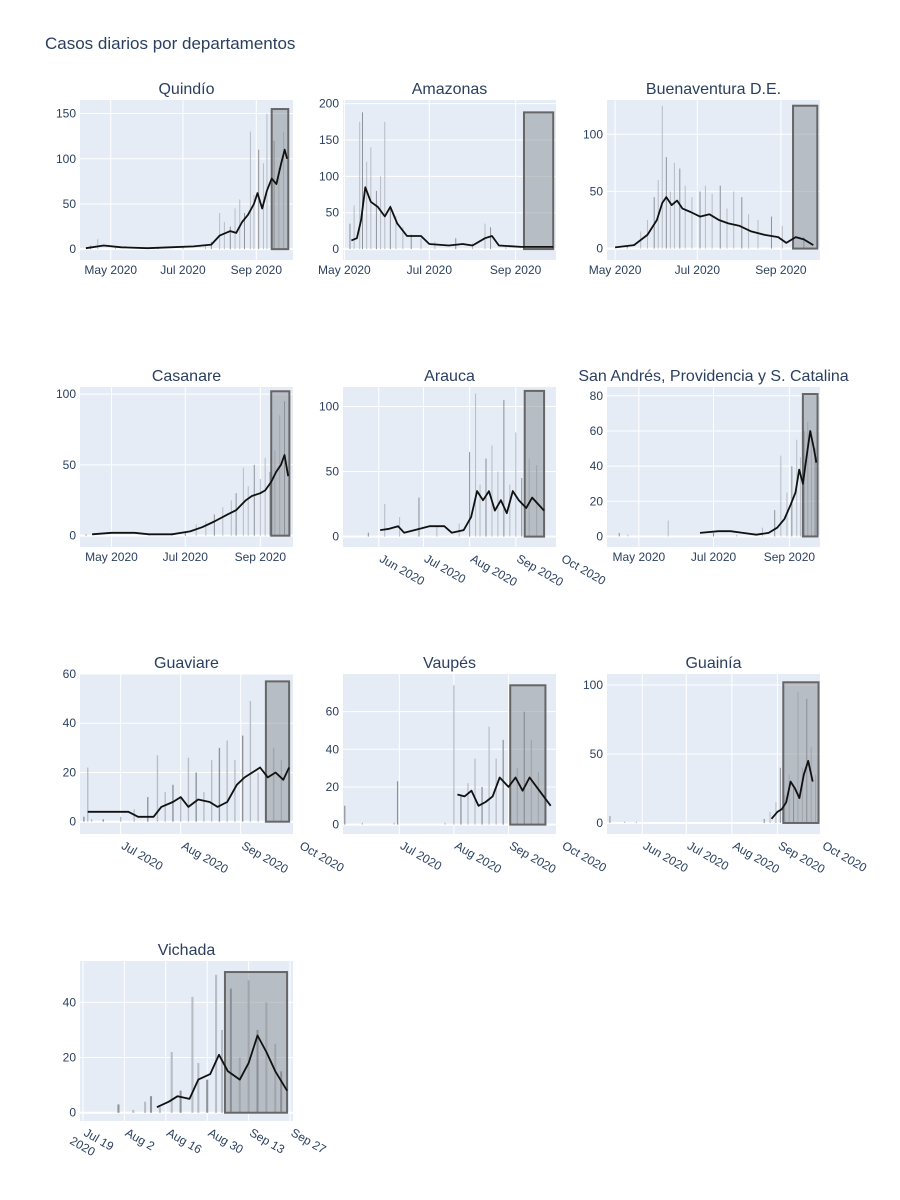  What do you see at coordinates (329, 176) in the screenshot?
I see `y-tick-label: 100` at bounding box center [329, 176].